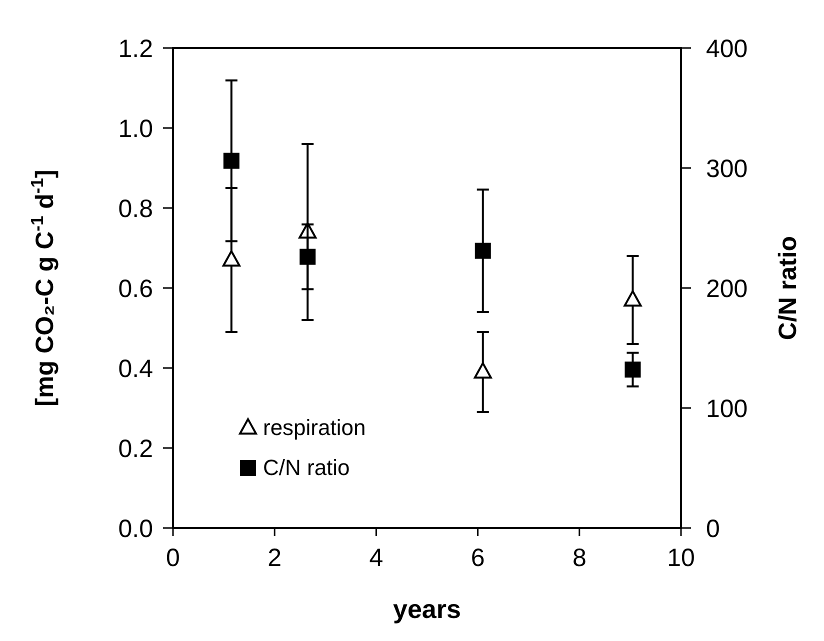 Image resolution: width=824 pixels, height=641 pixels. What do you see at coordinates (135, 449) in the screenshot?
I see `y-tick-label: 0.2` at bounding box center [135, 449].